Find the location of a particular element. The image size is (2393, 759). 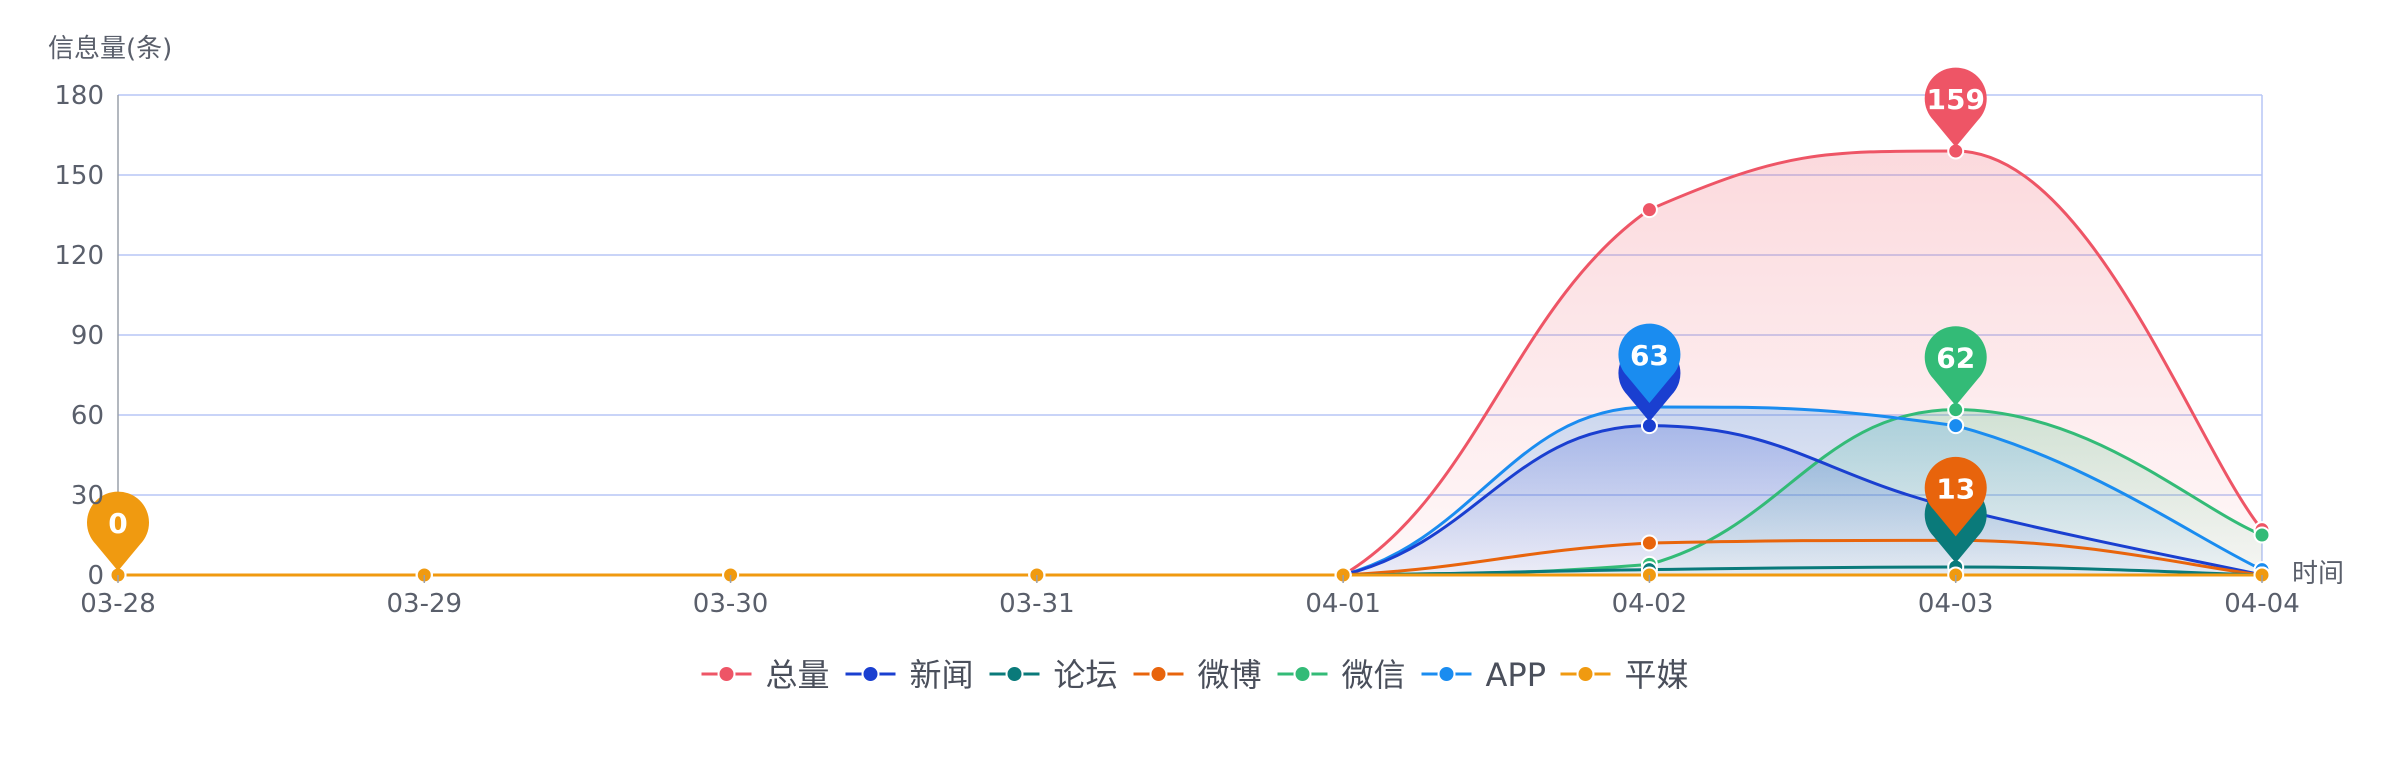

legend-item-app: APP is located at coordinates (1483, 675).